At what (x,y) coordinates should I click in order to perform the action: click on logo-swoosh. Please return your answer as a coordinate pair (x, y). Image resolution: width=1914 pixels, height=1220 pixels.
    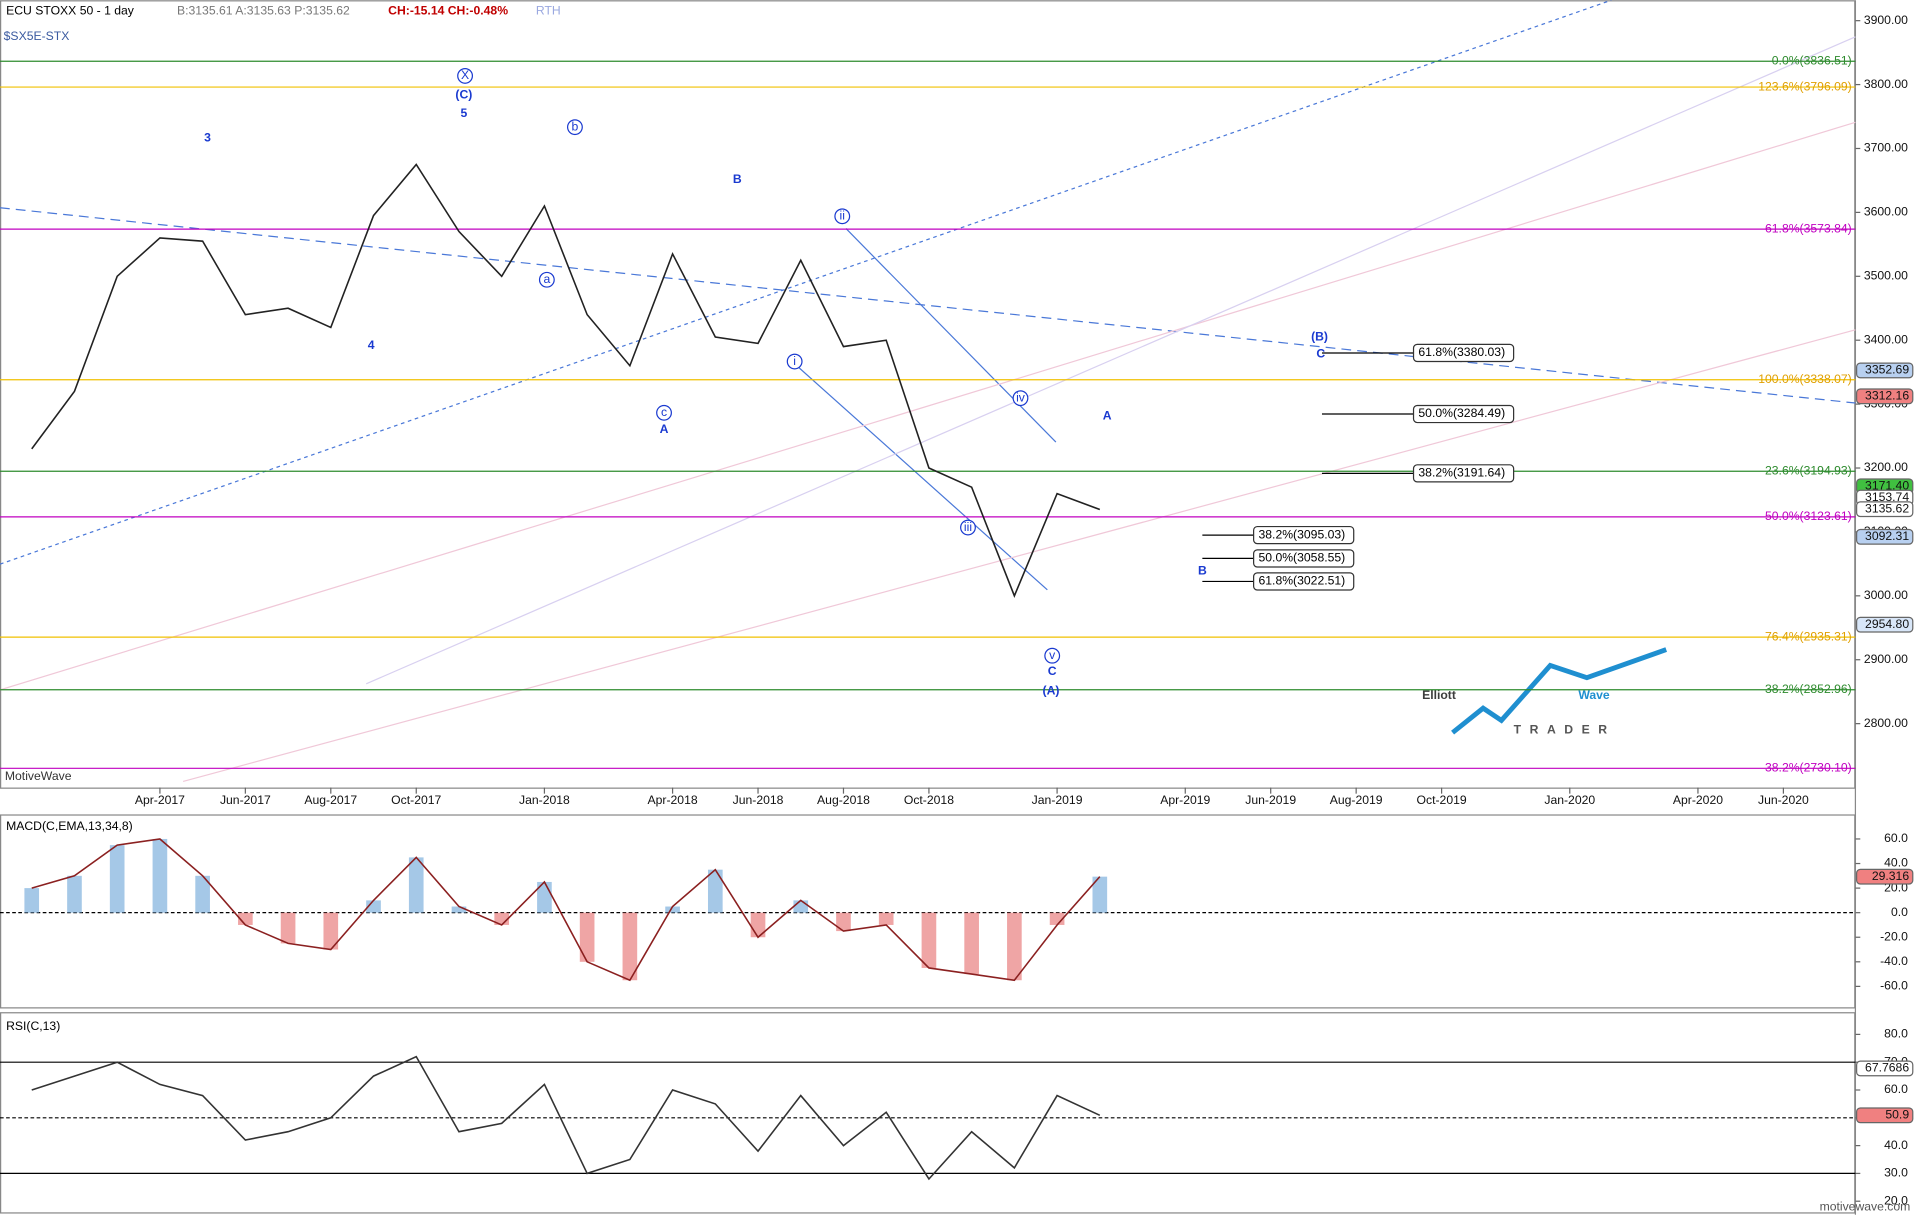
    Looking at the image, I should click on (1559, 691).